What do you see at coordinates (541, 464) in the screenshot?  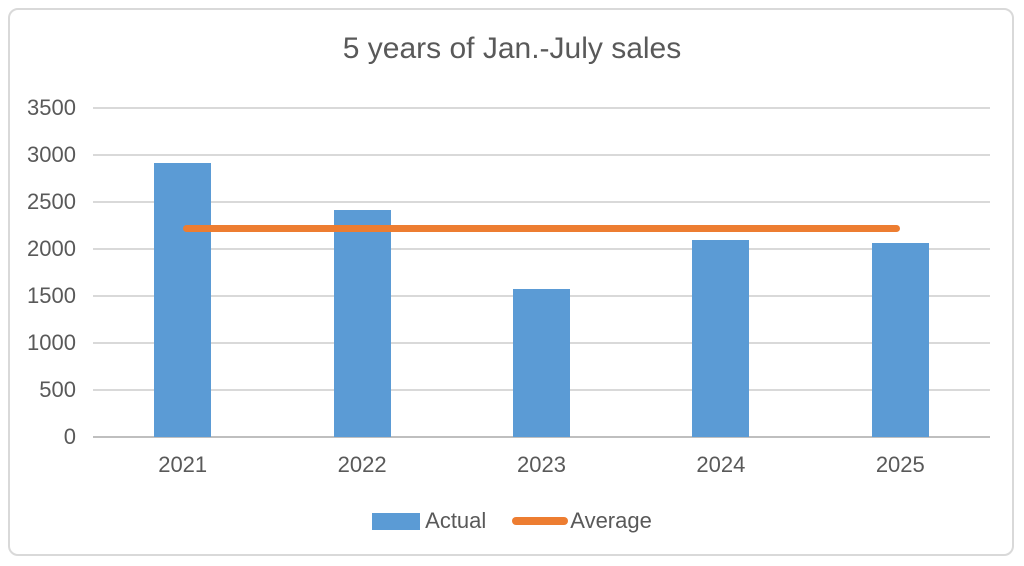 I see `x-tick-label-2023: 2023` at bounding box center [541, 464].